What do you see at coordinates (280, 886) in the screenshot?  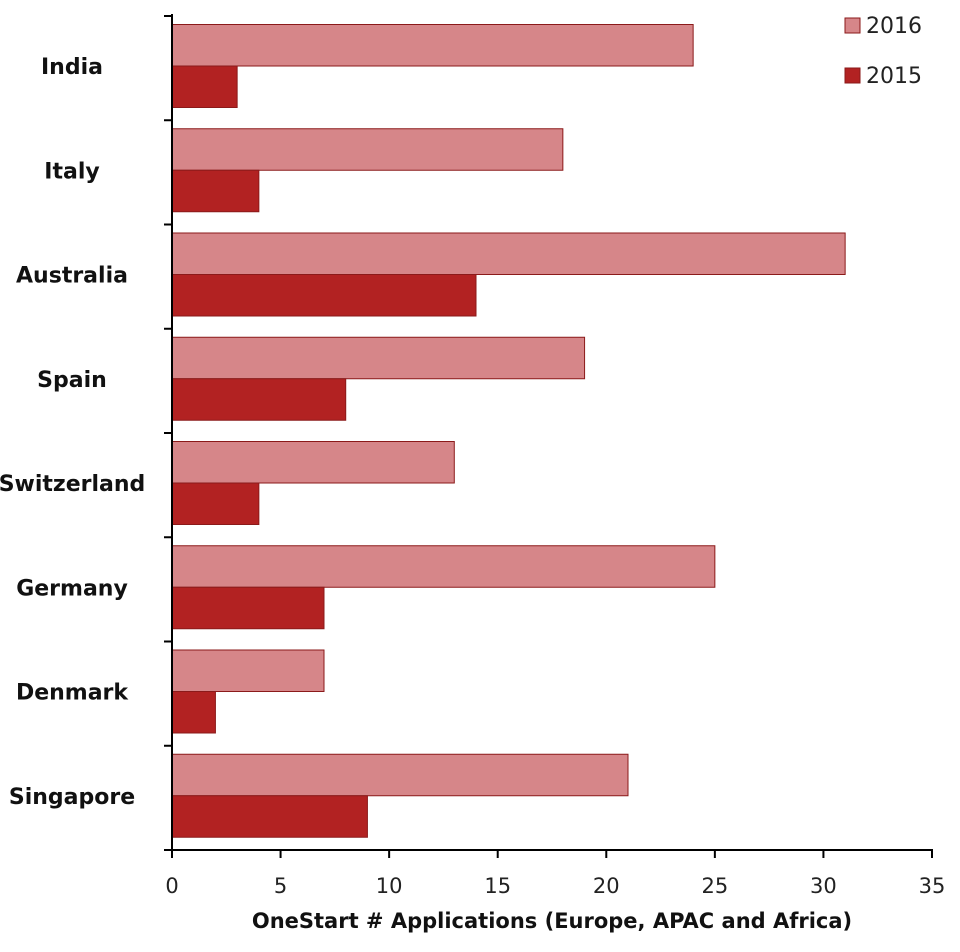 I see `x-tick-label: 5` at bounding box center [280, 886].